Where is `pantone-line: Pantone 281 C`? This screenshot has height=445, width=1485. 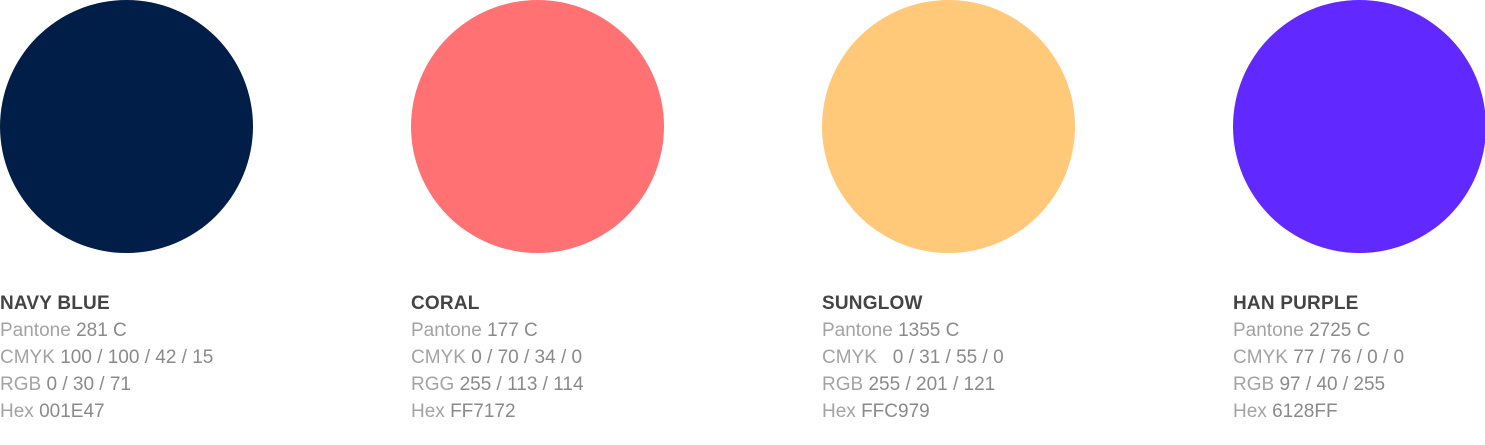 pantone-line: Pantone 281 C is located at coordinates (130, 330).